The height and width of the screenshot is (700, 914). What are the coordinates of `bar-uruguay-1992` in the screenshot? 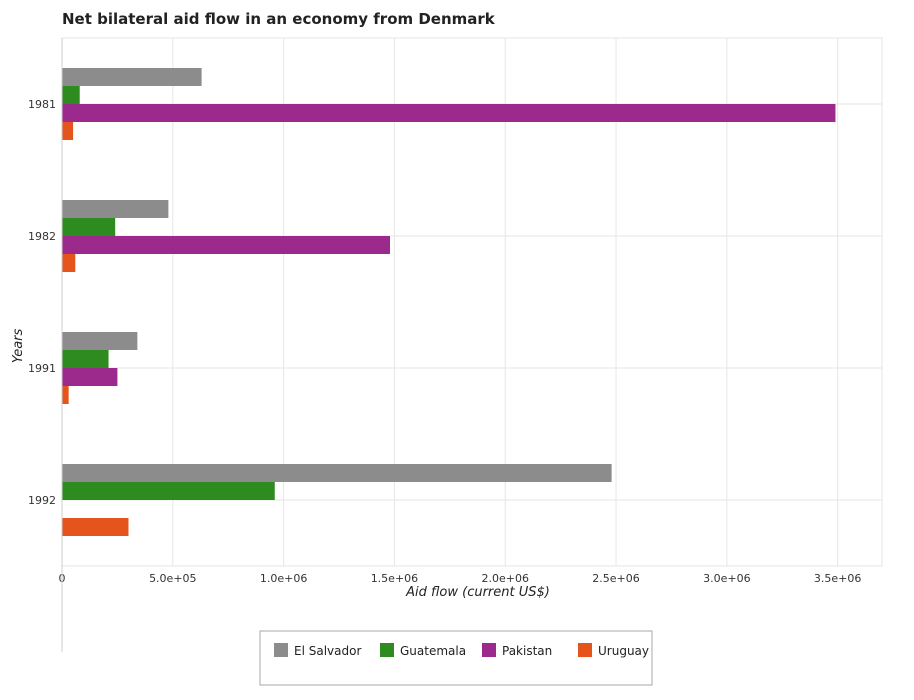 It's located at (95, 527).